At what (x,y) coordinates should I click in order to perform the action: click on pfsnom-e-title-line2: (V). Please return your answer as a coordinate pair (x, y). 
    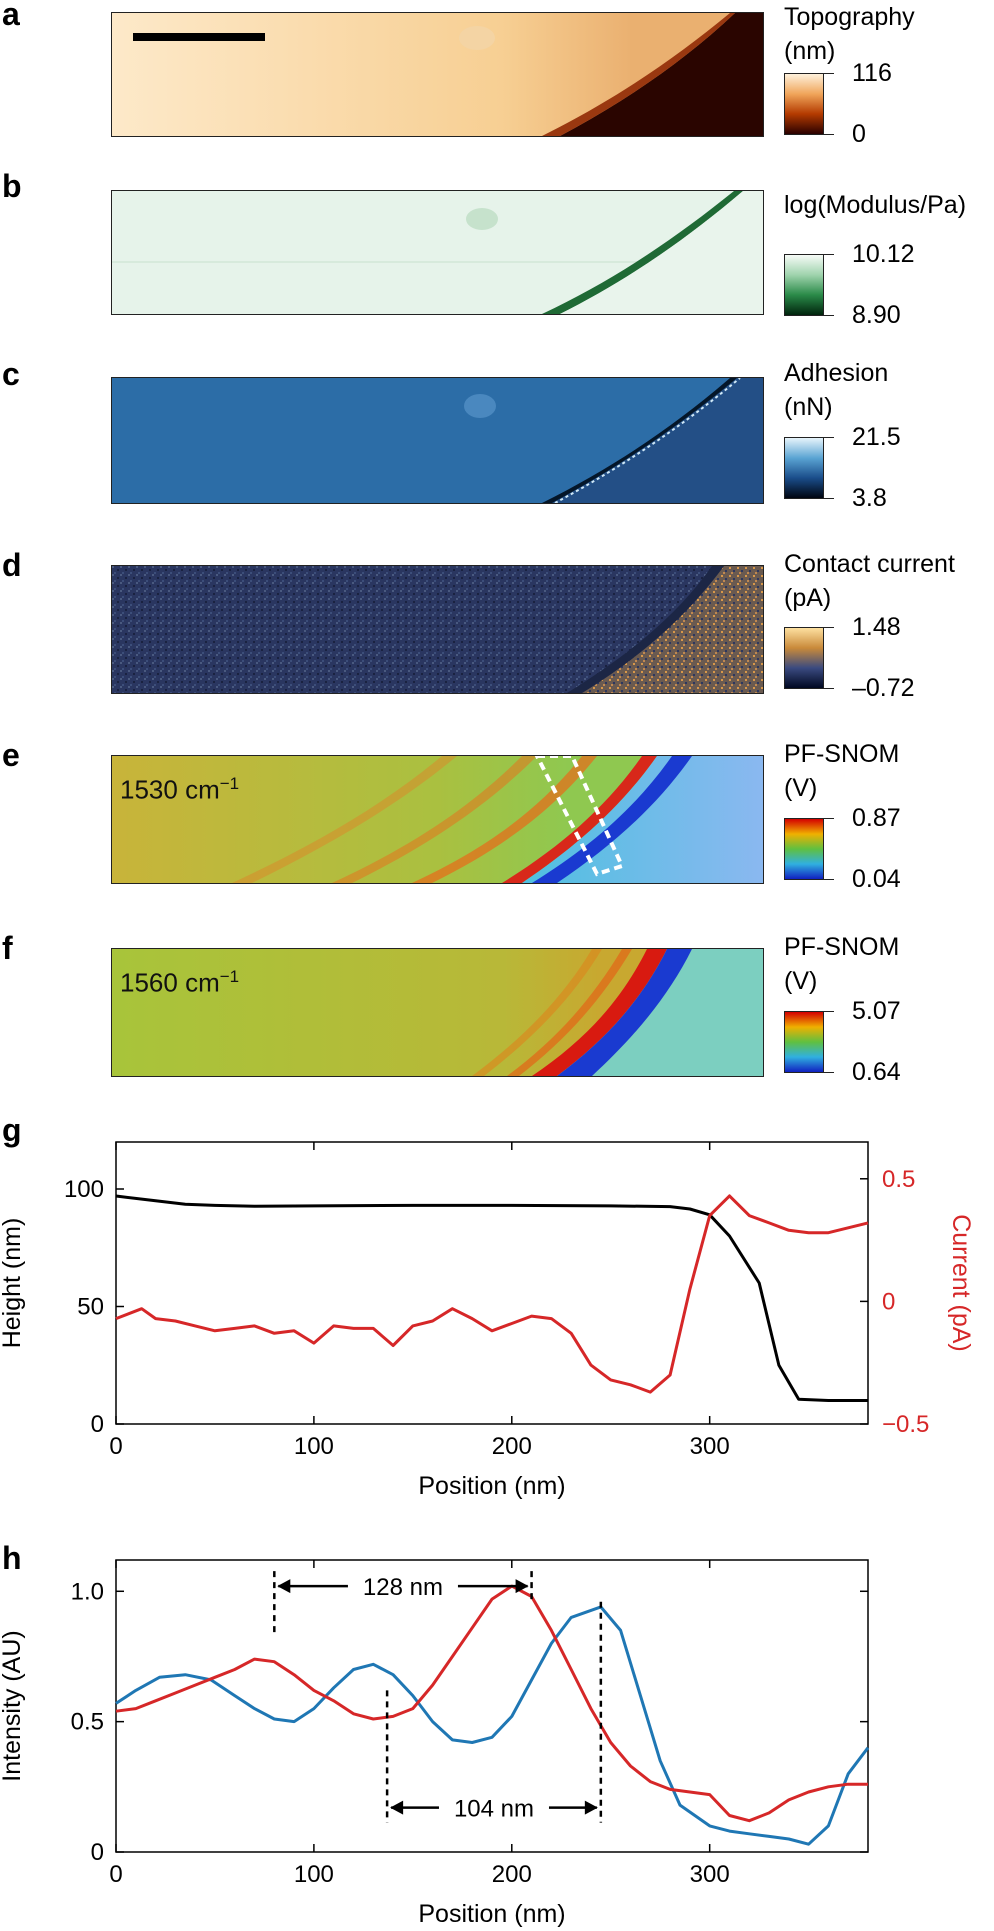
    Looking at the image, I should click on (801, 788).